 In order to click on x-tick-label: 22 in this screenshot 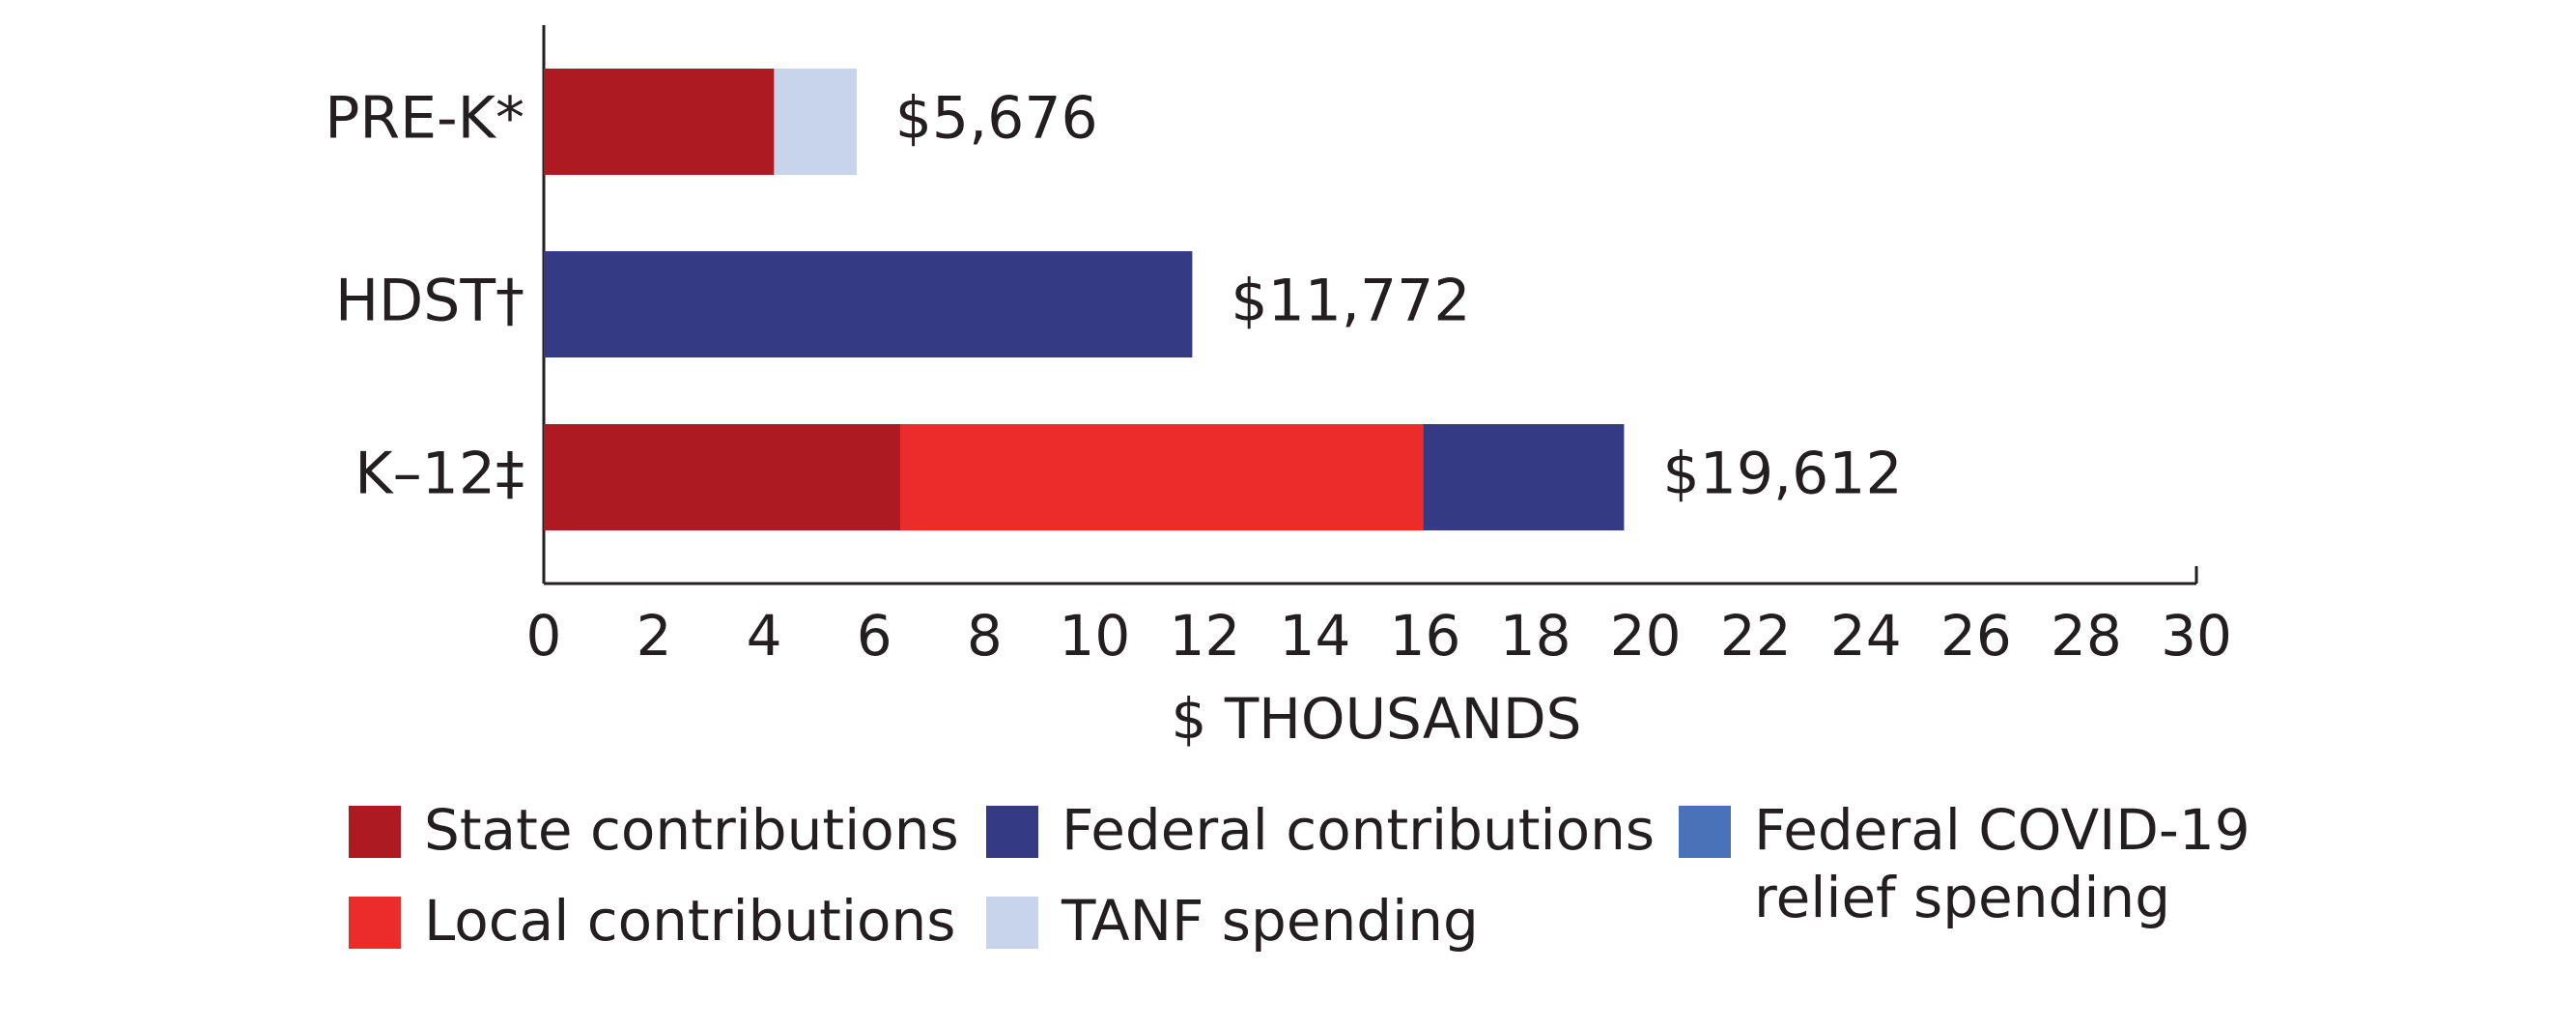, I will do `click(1756, 636)`.